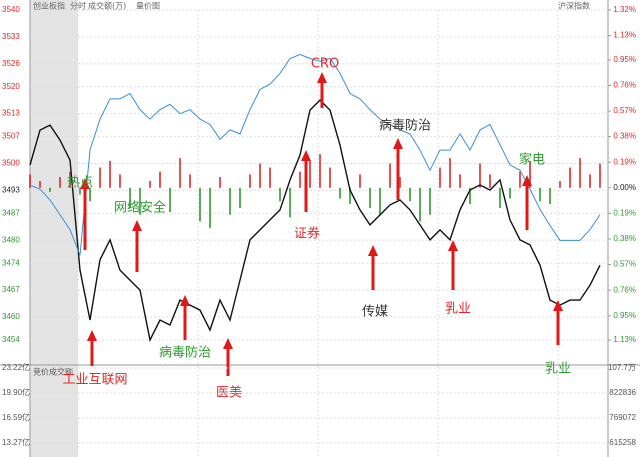 The image size is (640, 457). I want to click on y-tick-label: 3540, so click(11, 9).